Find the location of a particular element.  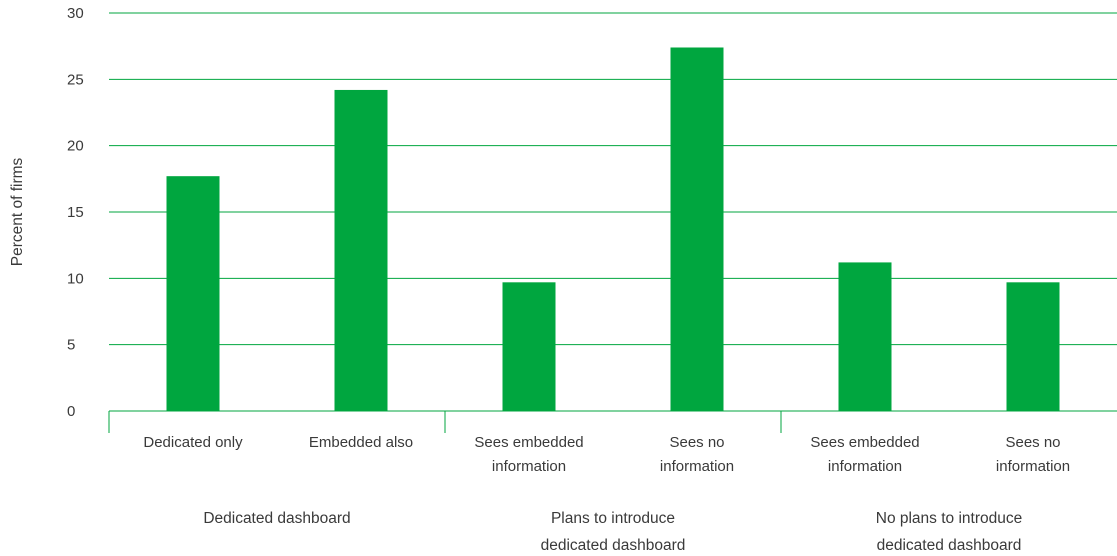

y-tick-label: 25 is located at coordinates (75, 79).